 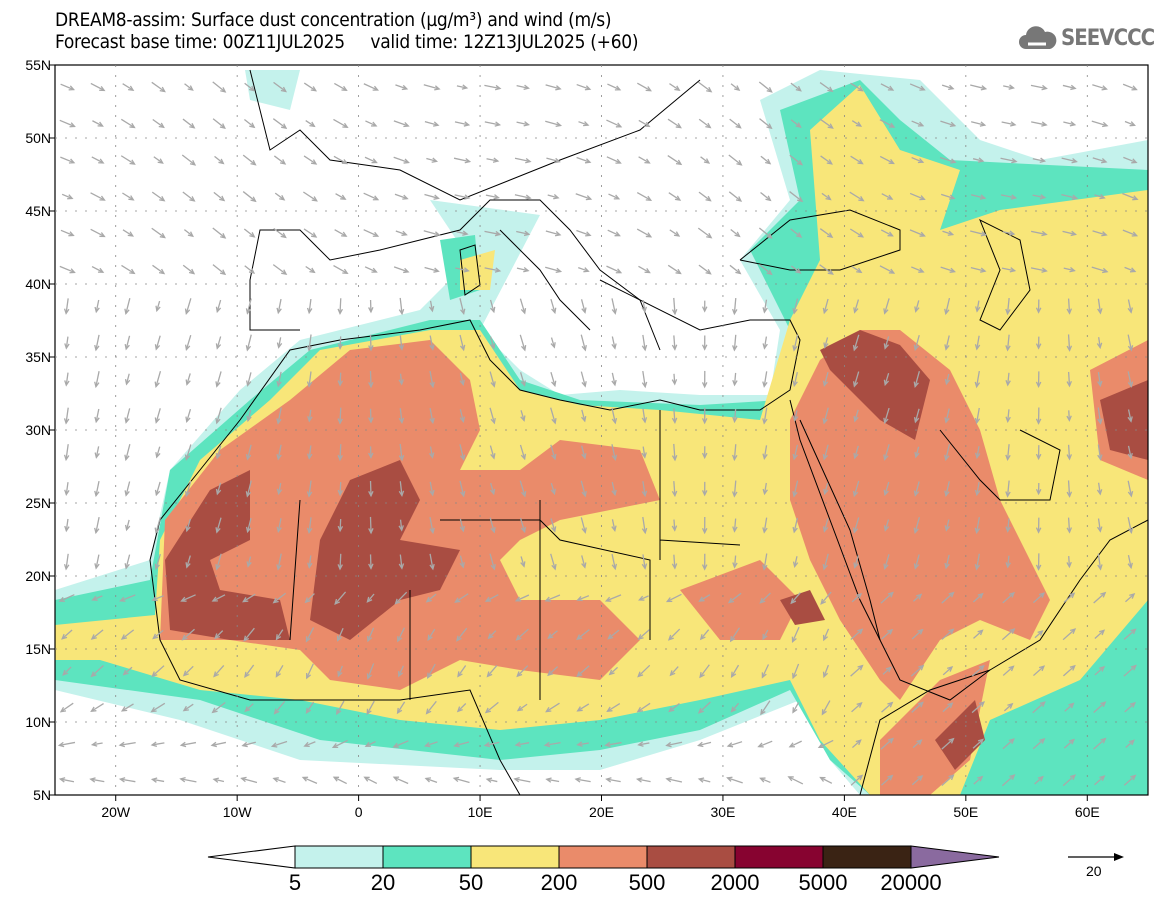 I want to click on colorbar-swatch, so click(x=339, y=857).